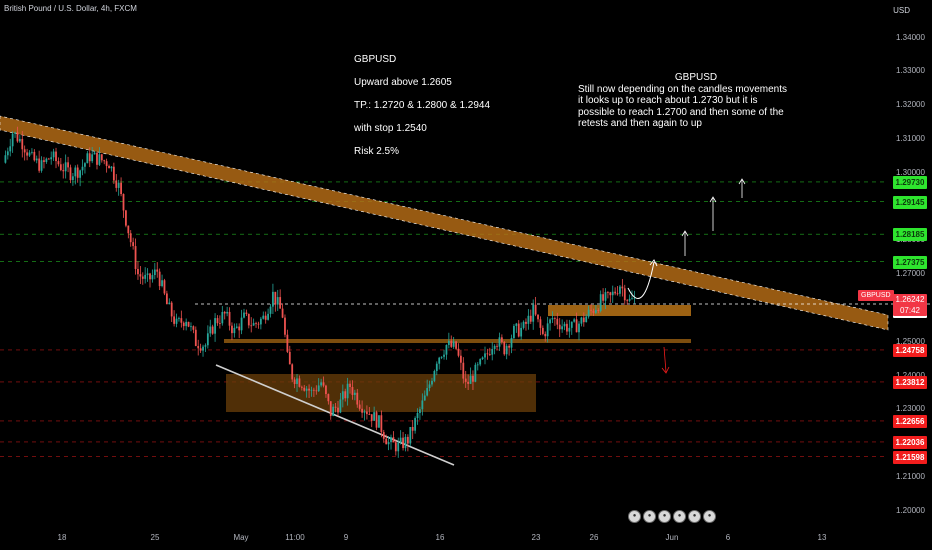  What do you see at coordinates (910, 105) in the screenshot?
I see `price-tick-label: 1.32000` at bounding box center [910, 105].